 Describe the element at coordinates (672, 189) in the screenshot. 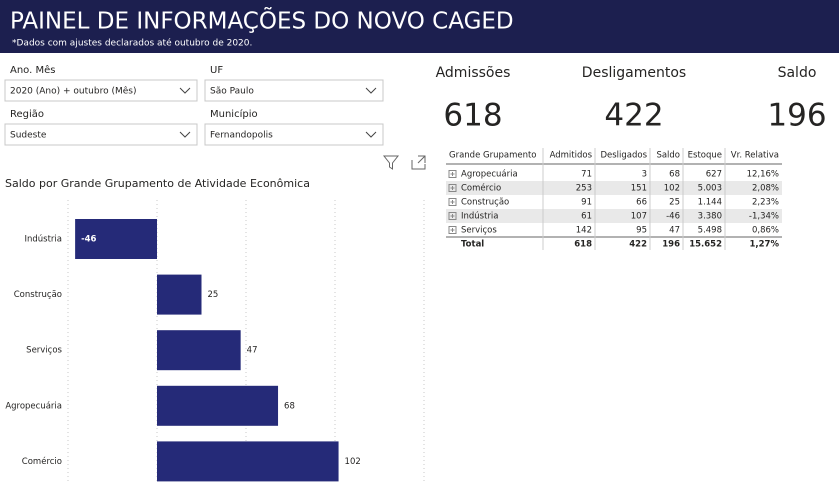

I see `table-cell: 102` at that location.